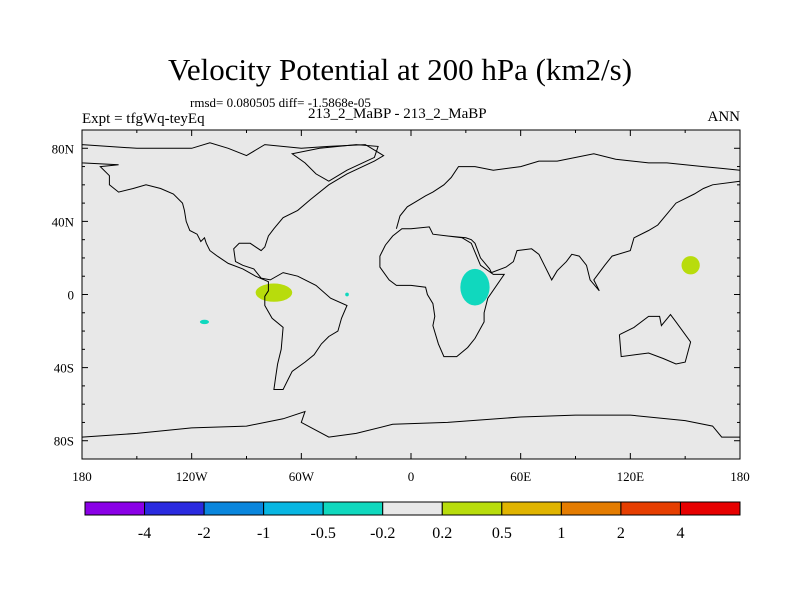 This screenshot has width=800, height=600. I want to click on x-tick-label: 60E, so click(520, 476).